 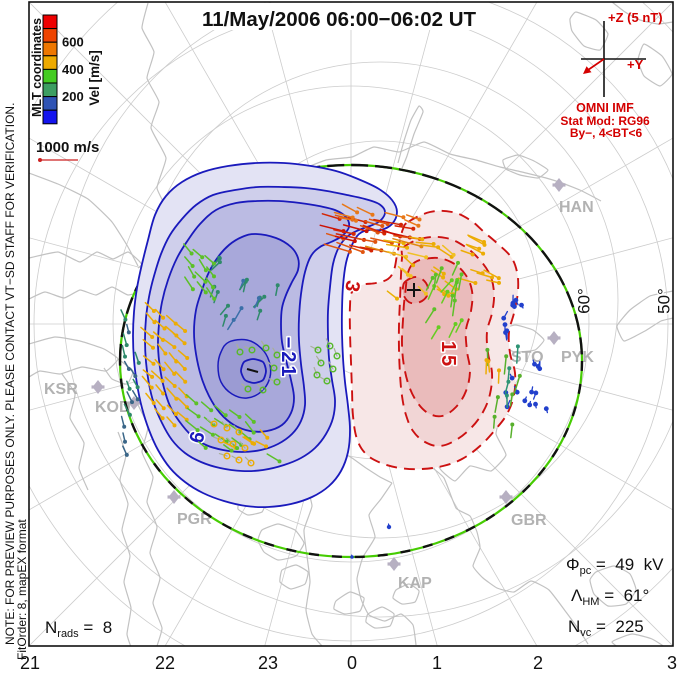 I want to click on svg-text: 60°, so click(x=584, y=301).